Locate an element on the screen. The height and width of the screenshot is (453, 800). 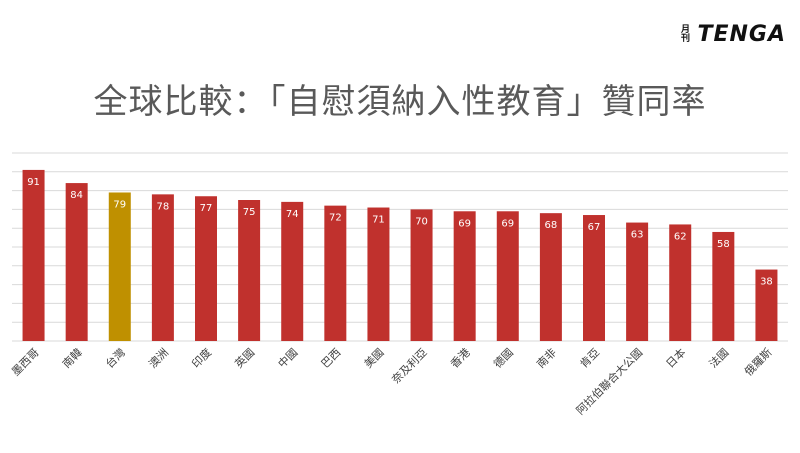
data-label: 79 is located at coordinates (119, 204).